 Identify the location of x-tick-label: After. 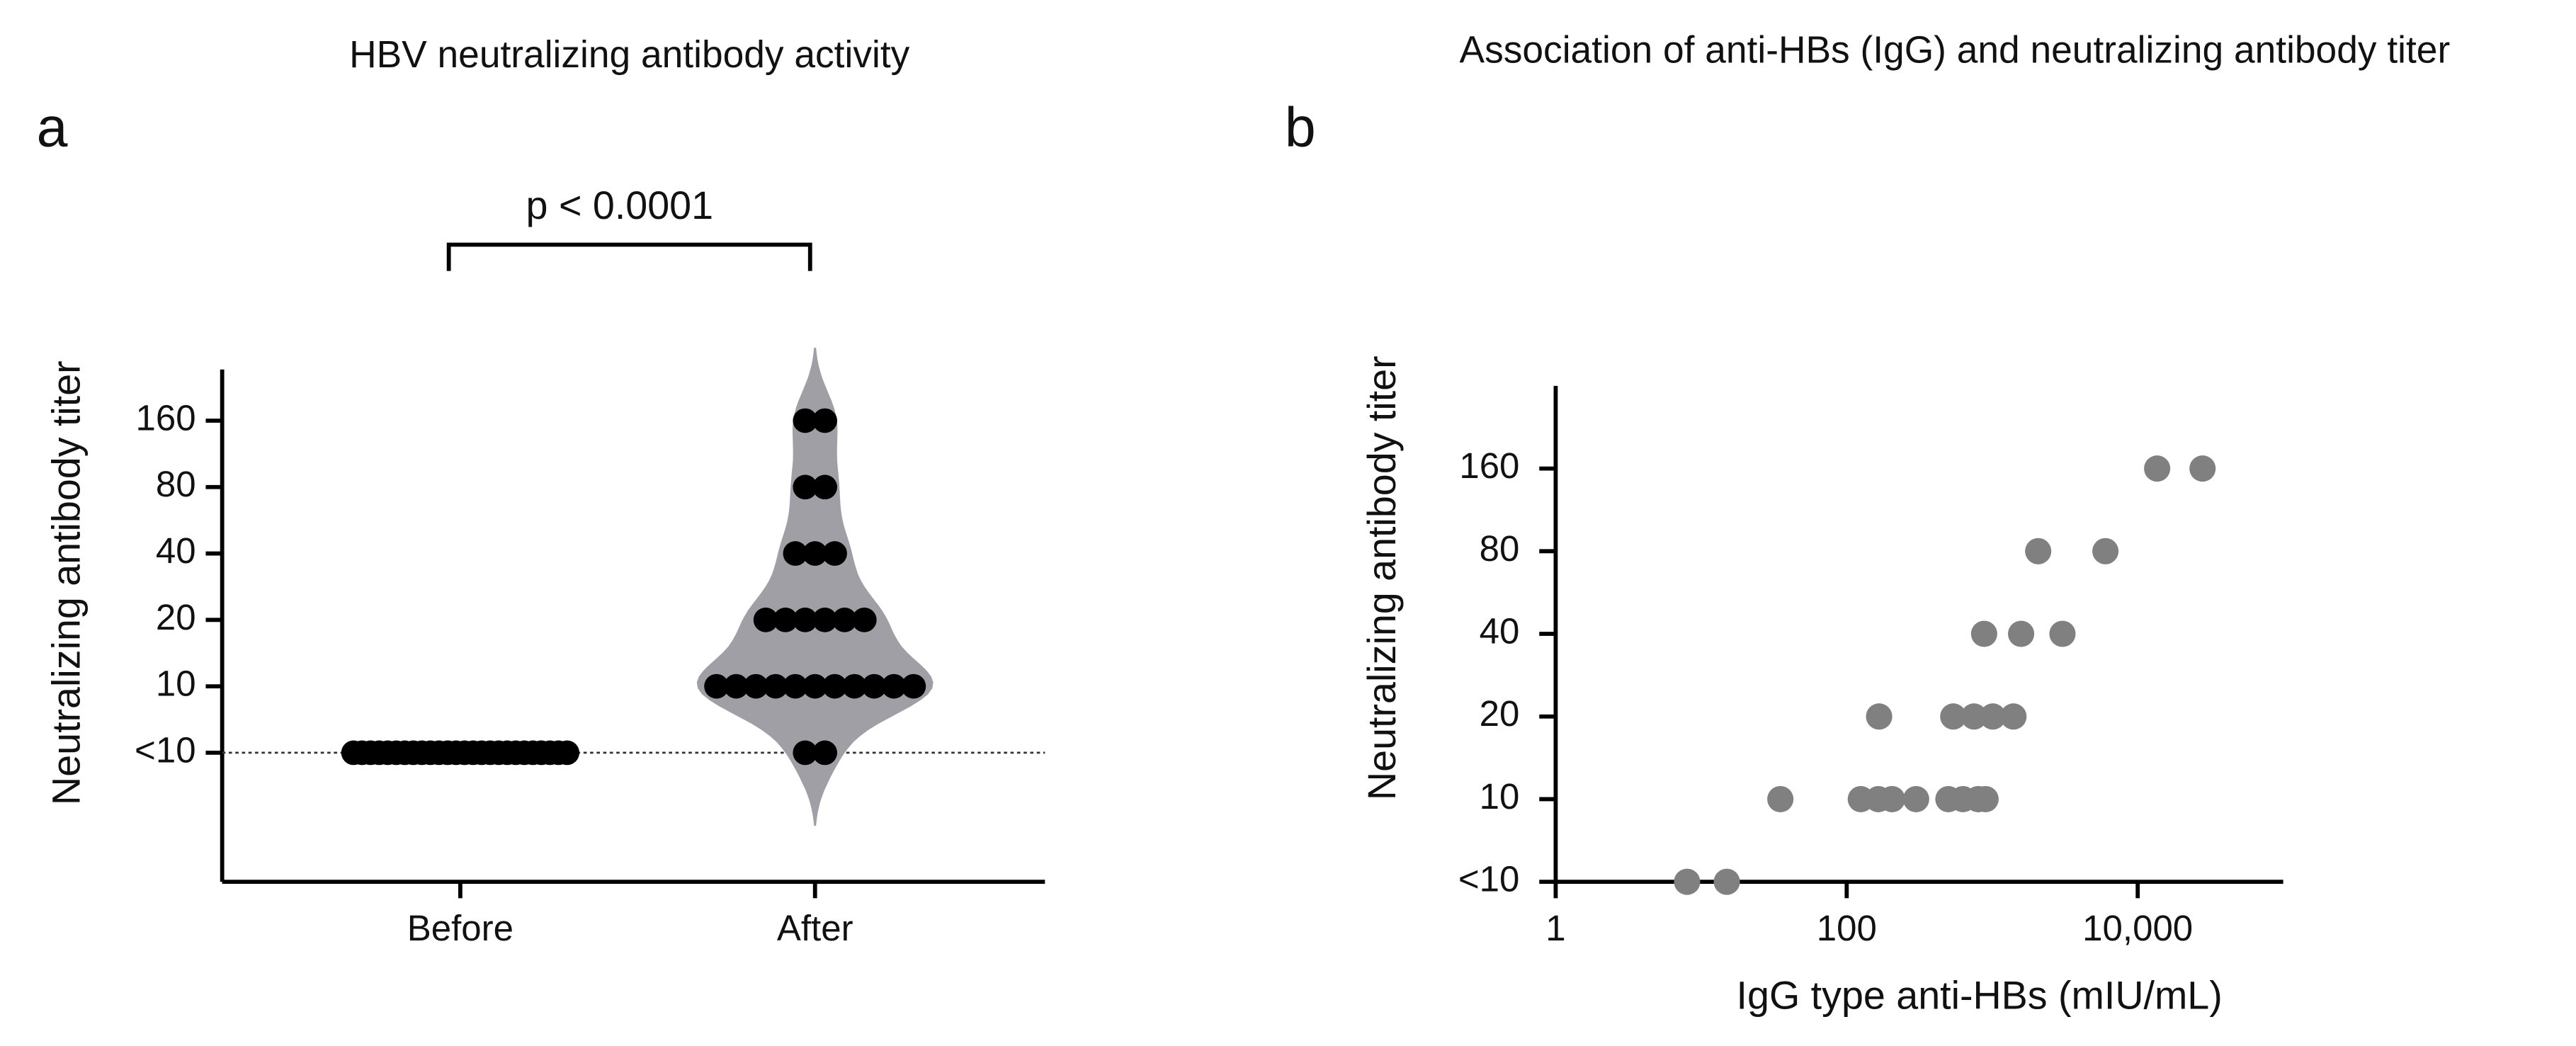
(815, 928).